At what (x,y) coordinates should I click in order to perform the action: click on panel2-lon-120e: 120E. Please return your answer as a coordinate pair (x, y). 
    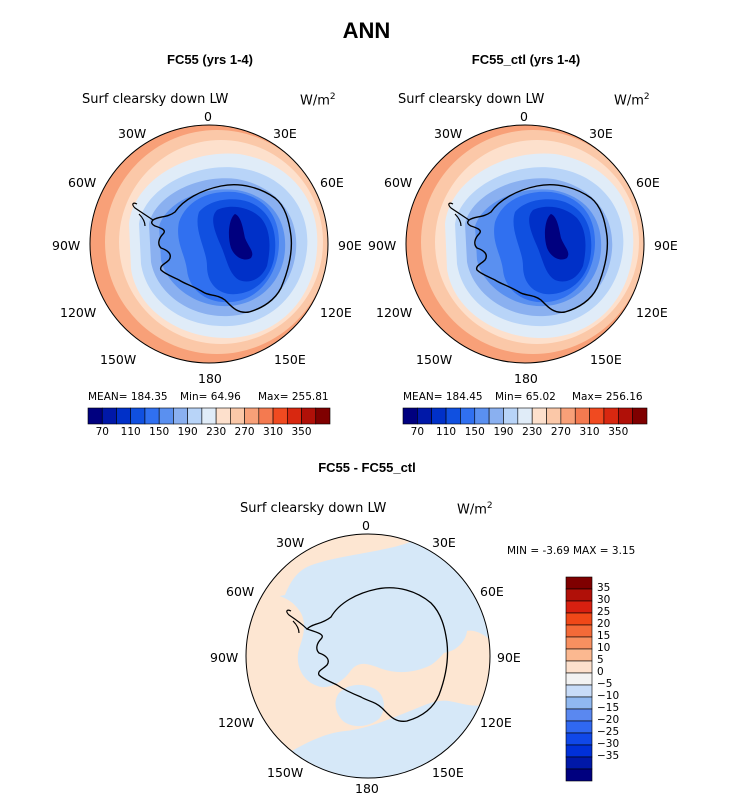
    Looking at the image, I should click on (652, 312).